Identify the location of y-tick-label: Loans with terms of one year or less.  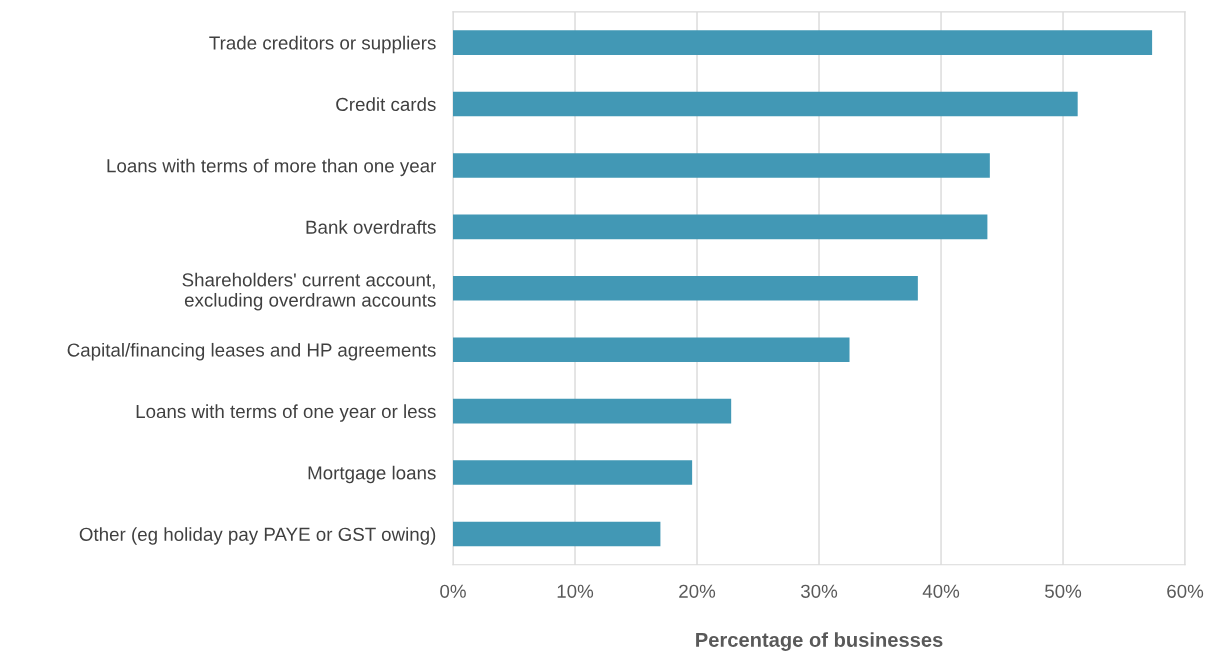
(286, 413).